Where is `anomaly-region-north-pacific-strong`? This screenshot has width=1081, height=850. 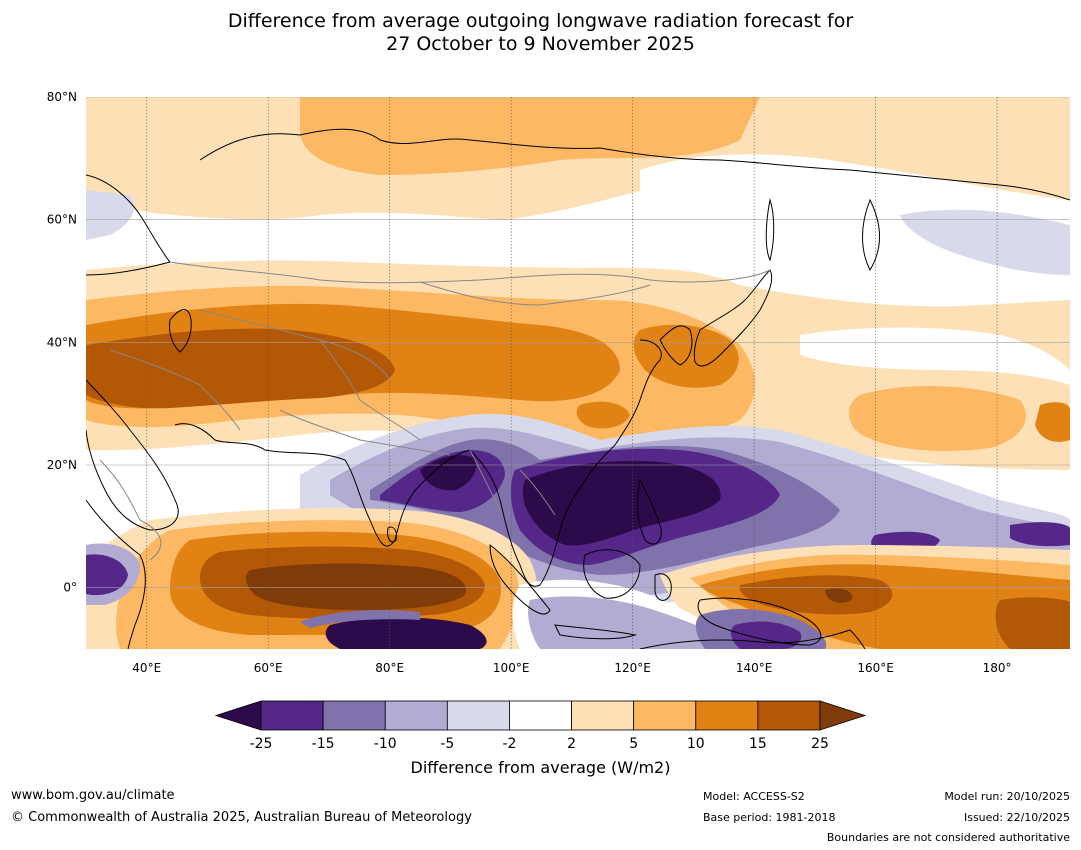 anomaly-region-north-pacific-strong is located at coordinates (1052, 422).